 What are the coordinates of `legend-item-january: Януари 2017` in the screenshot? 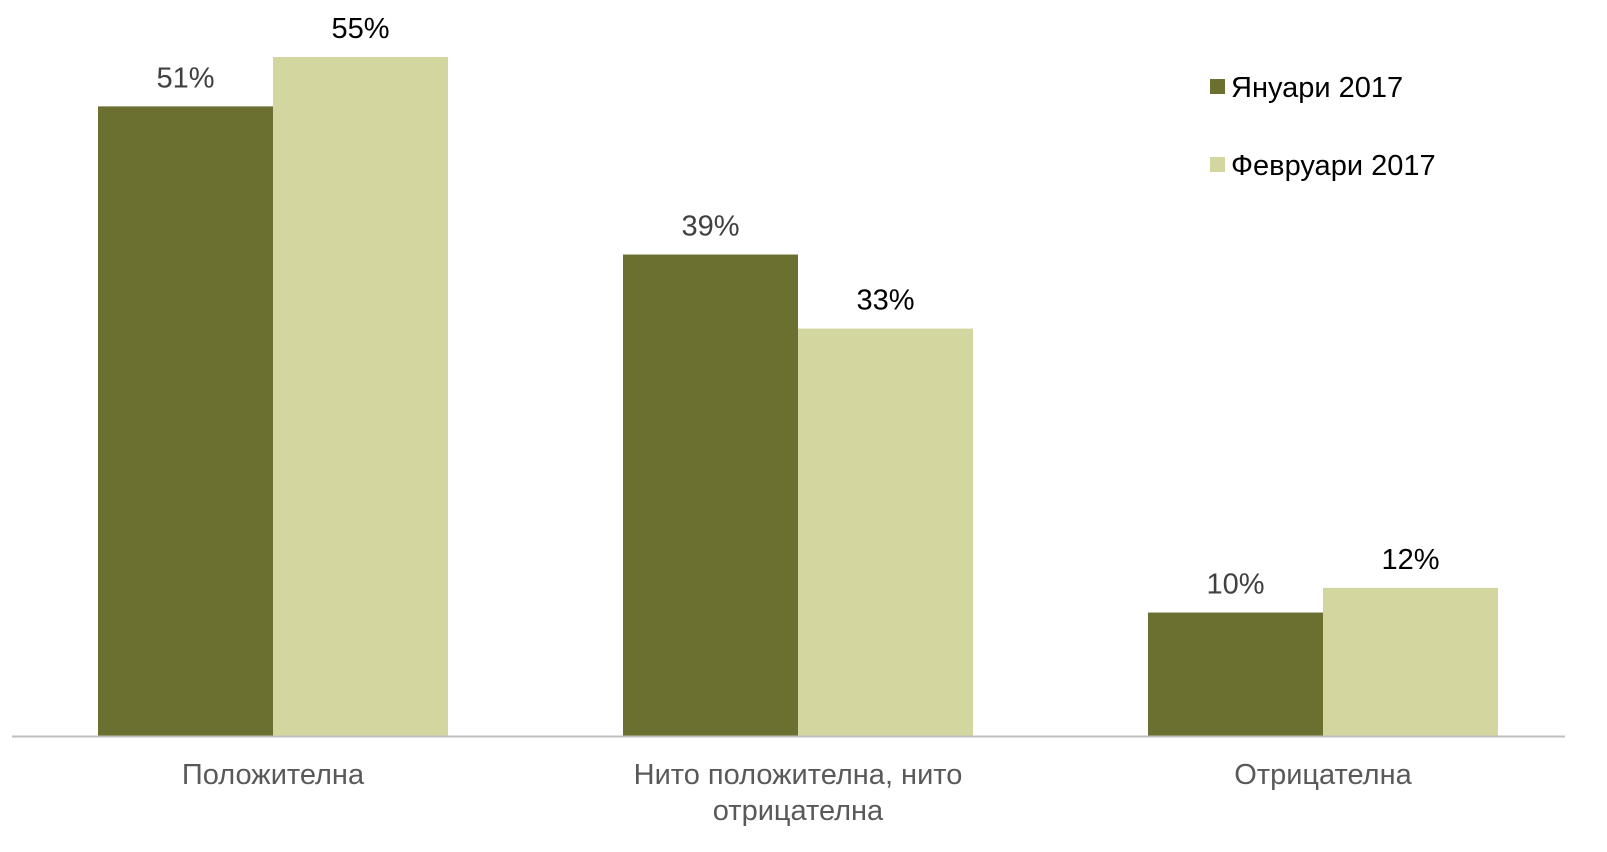 It's located at (1306, 88).